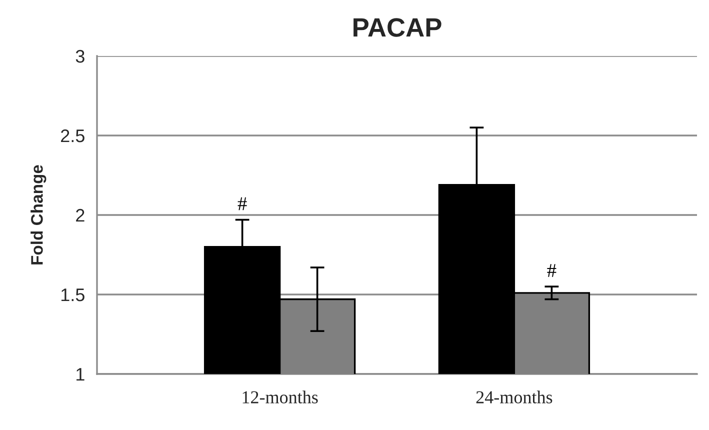  What do you see at coordinates (80, 374) in the screenshot?
I see `y-tick-label: 1` at bounding box center [80, 374].